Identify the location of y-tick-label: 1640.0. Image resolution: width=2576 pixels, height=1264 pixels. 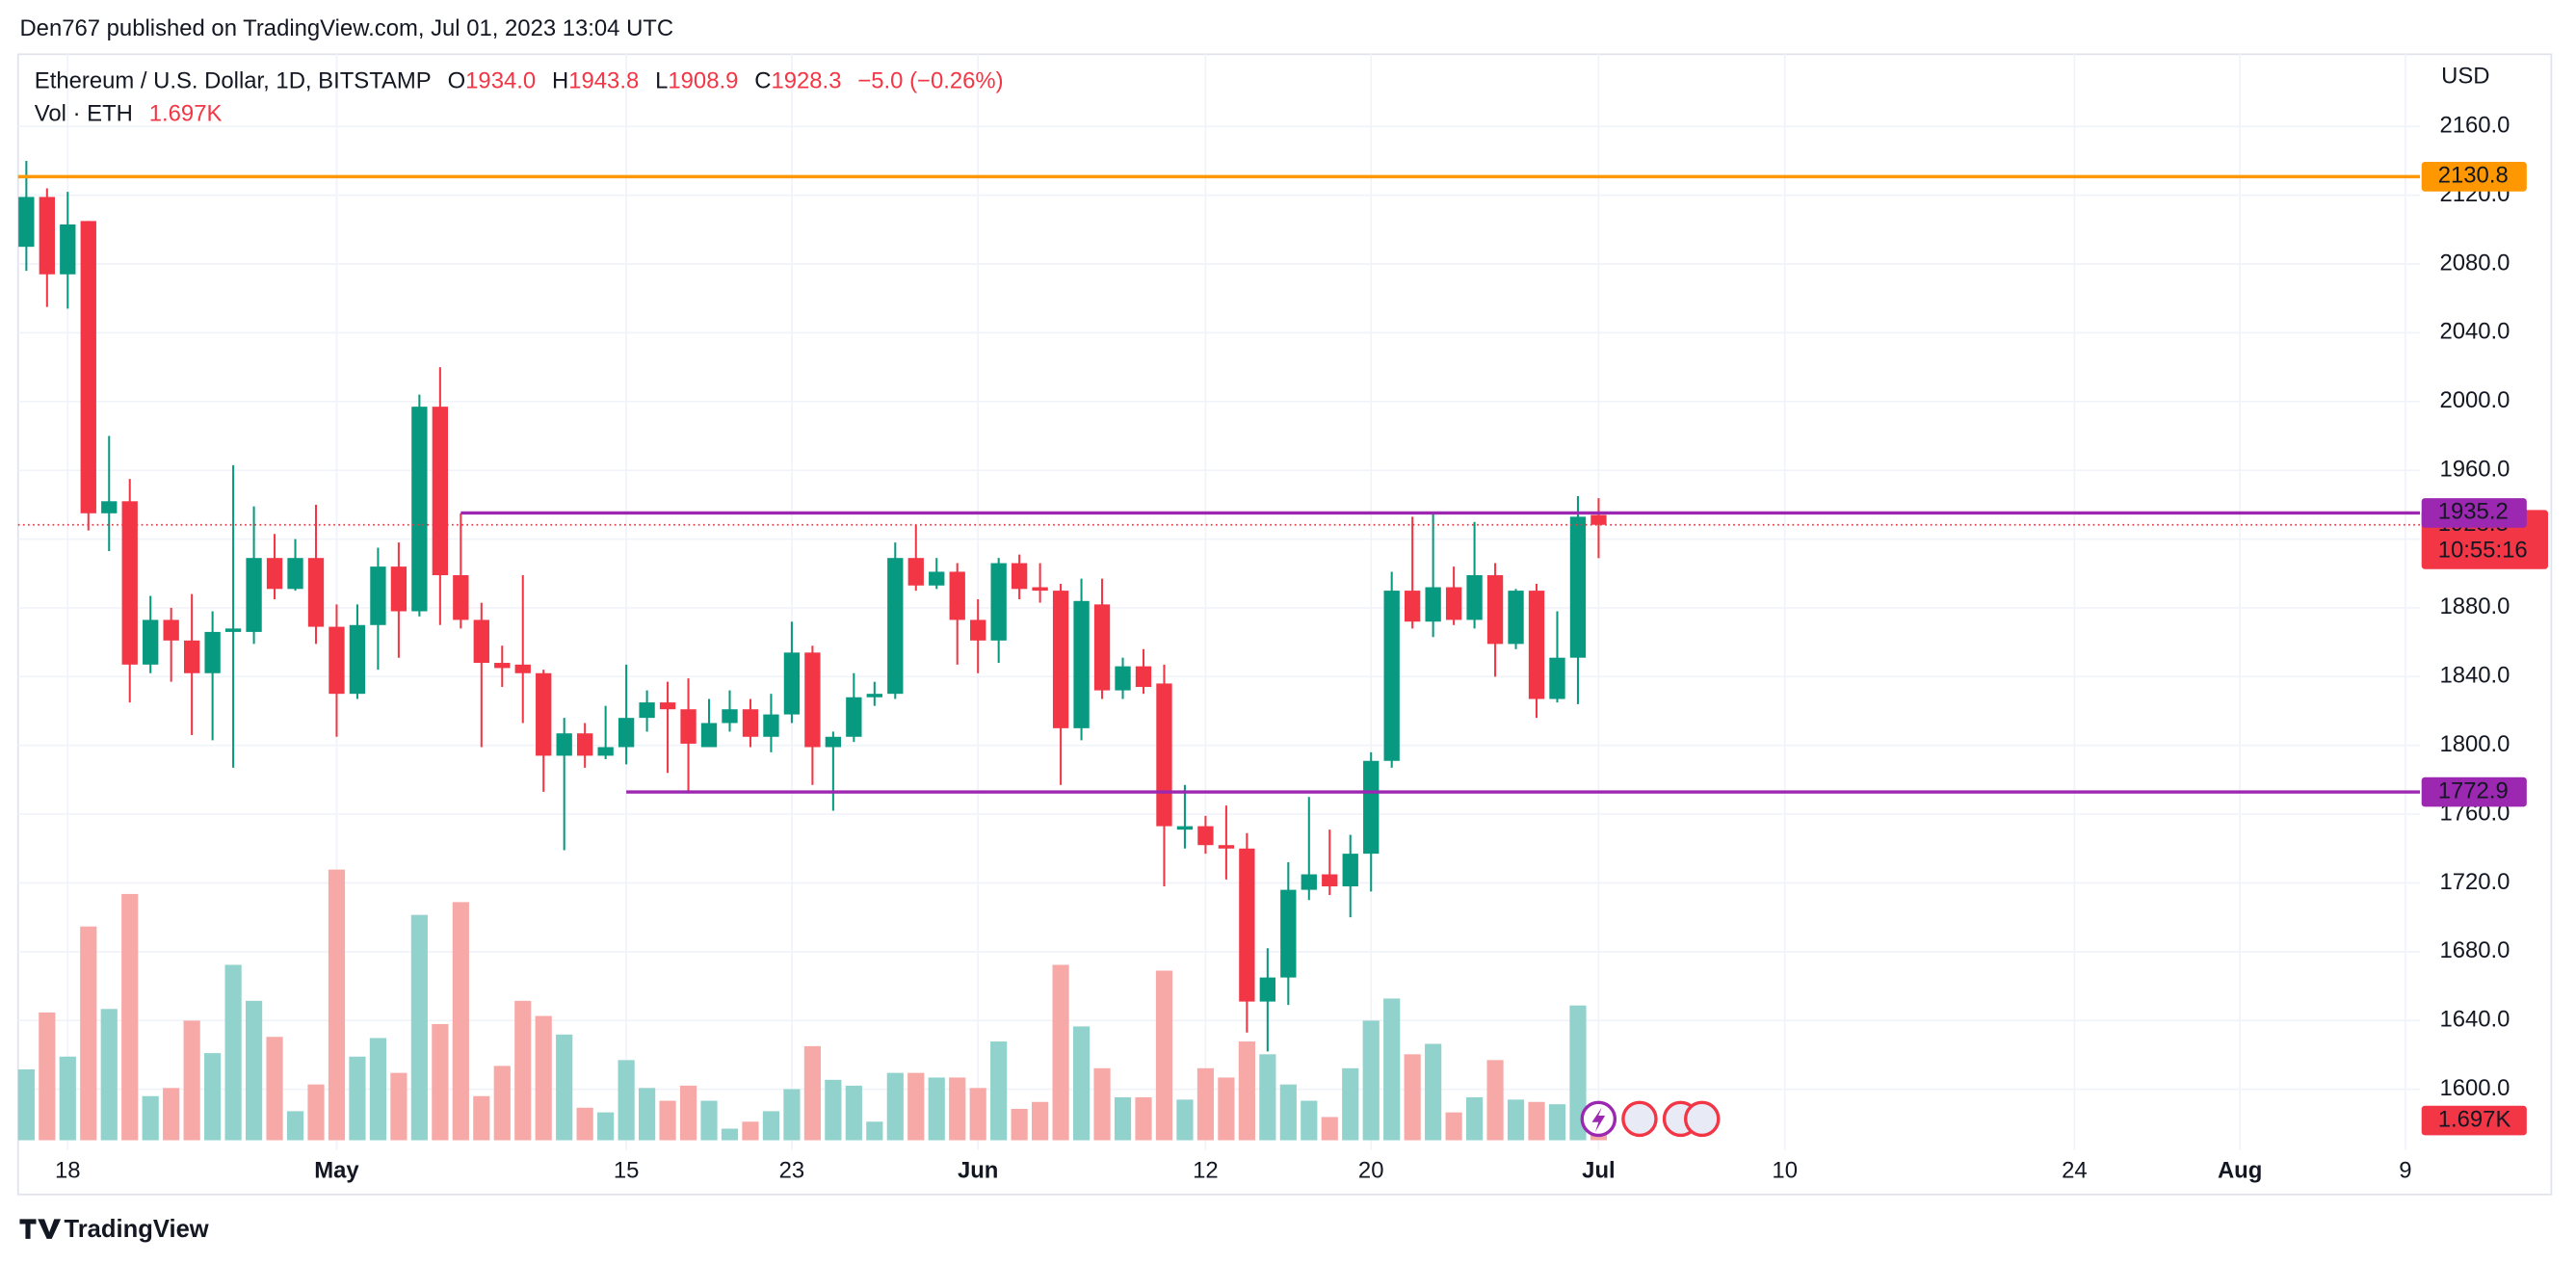
(2475, 1020).